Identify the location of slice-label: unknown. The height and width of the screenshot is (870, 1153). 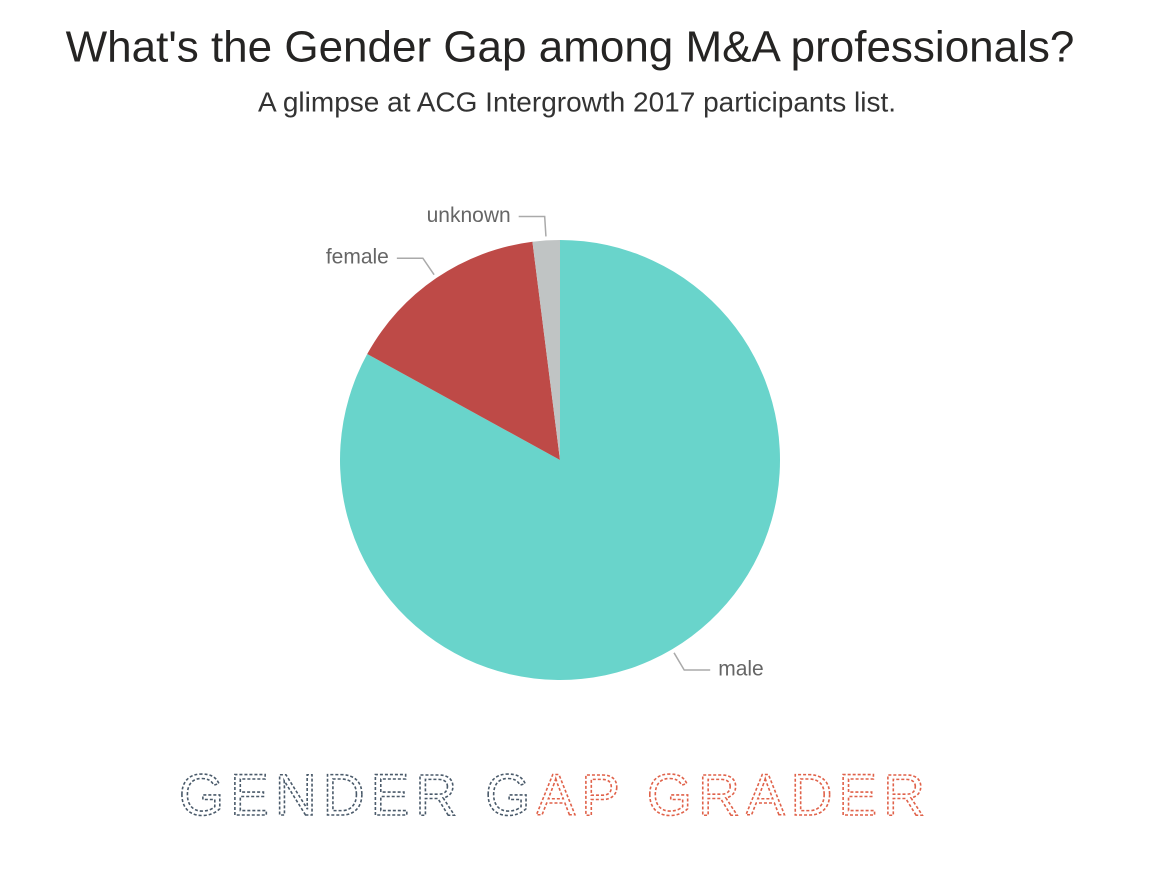
(469, 215).